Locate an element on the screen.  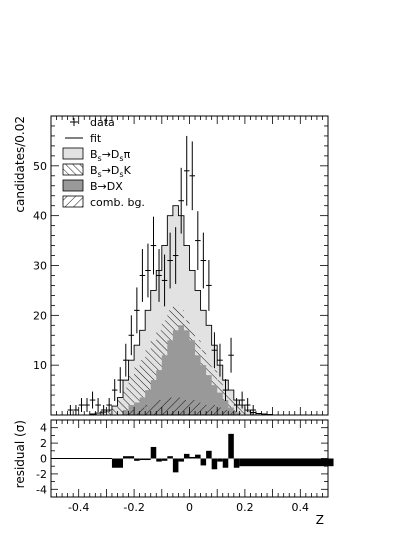
residual-y-tick-label: 2 is located at coordinates (43, 443).